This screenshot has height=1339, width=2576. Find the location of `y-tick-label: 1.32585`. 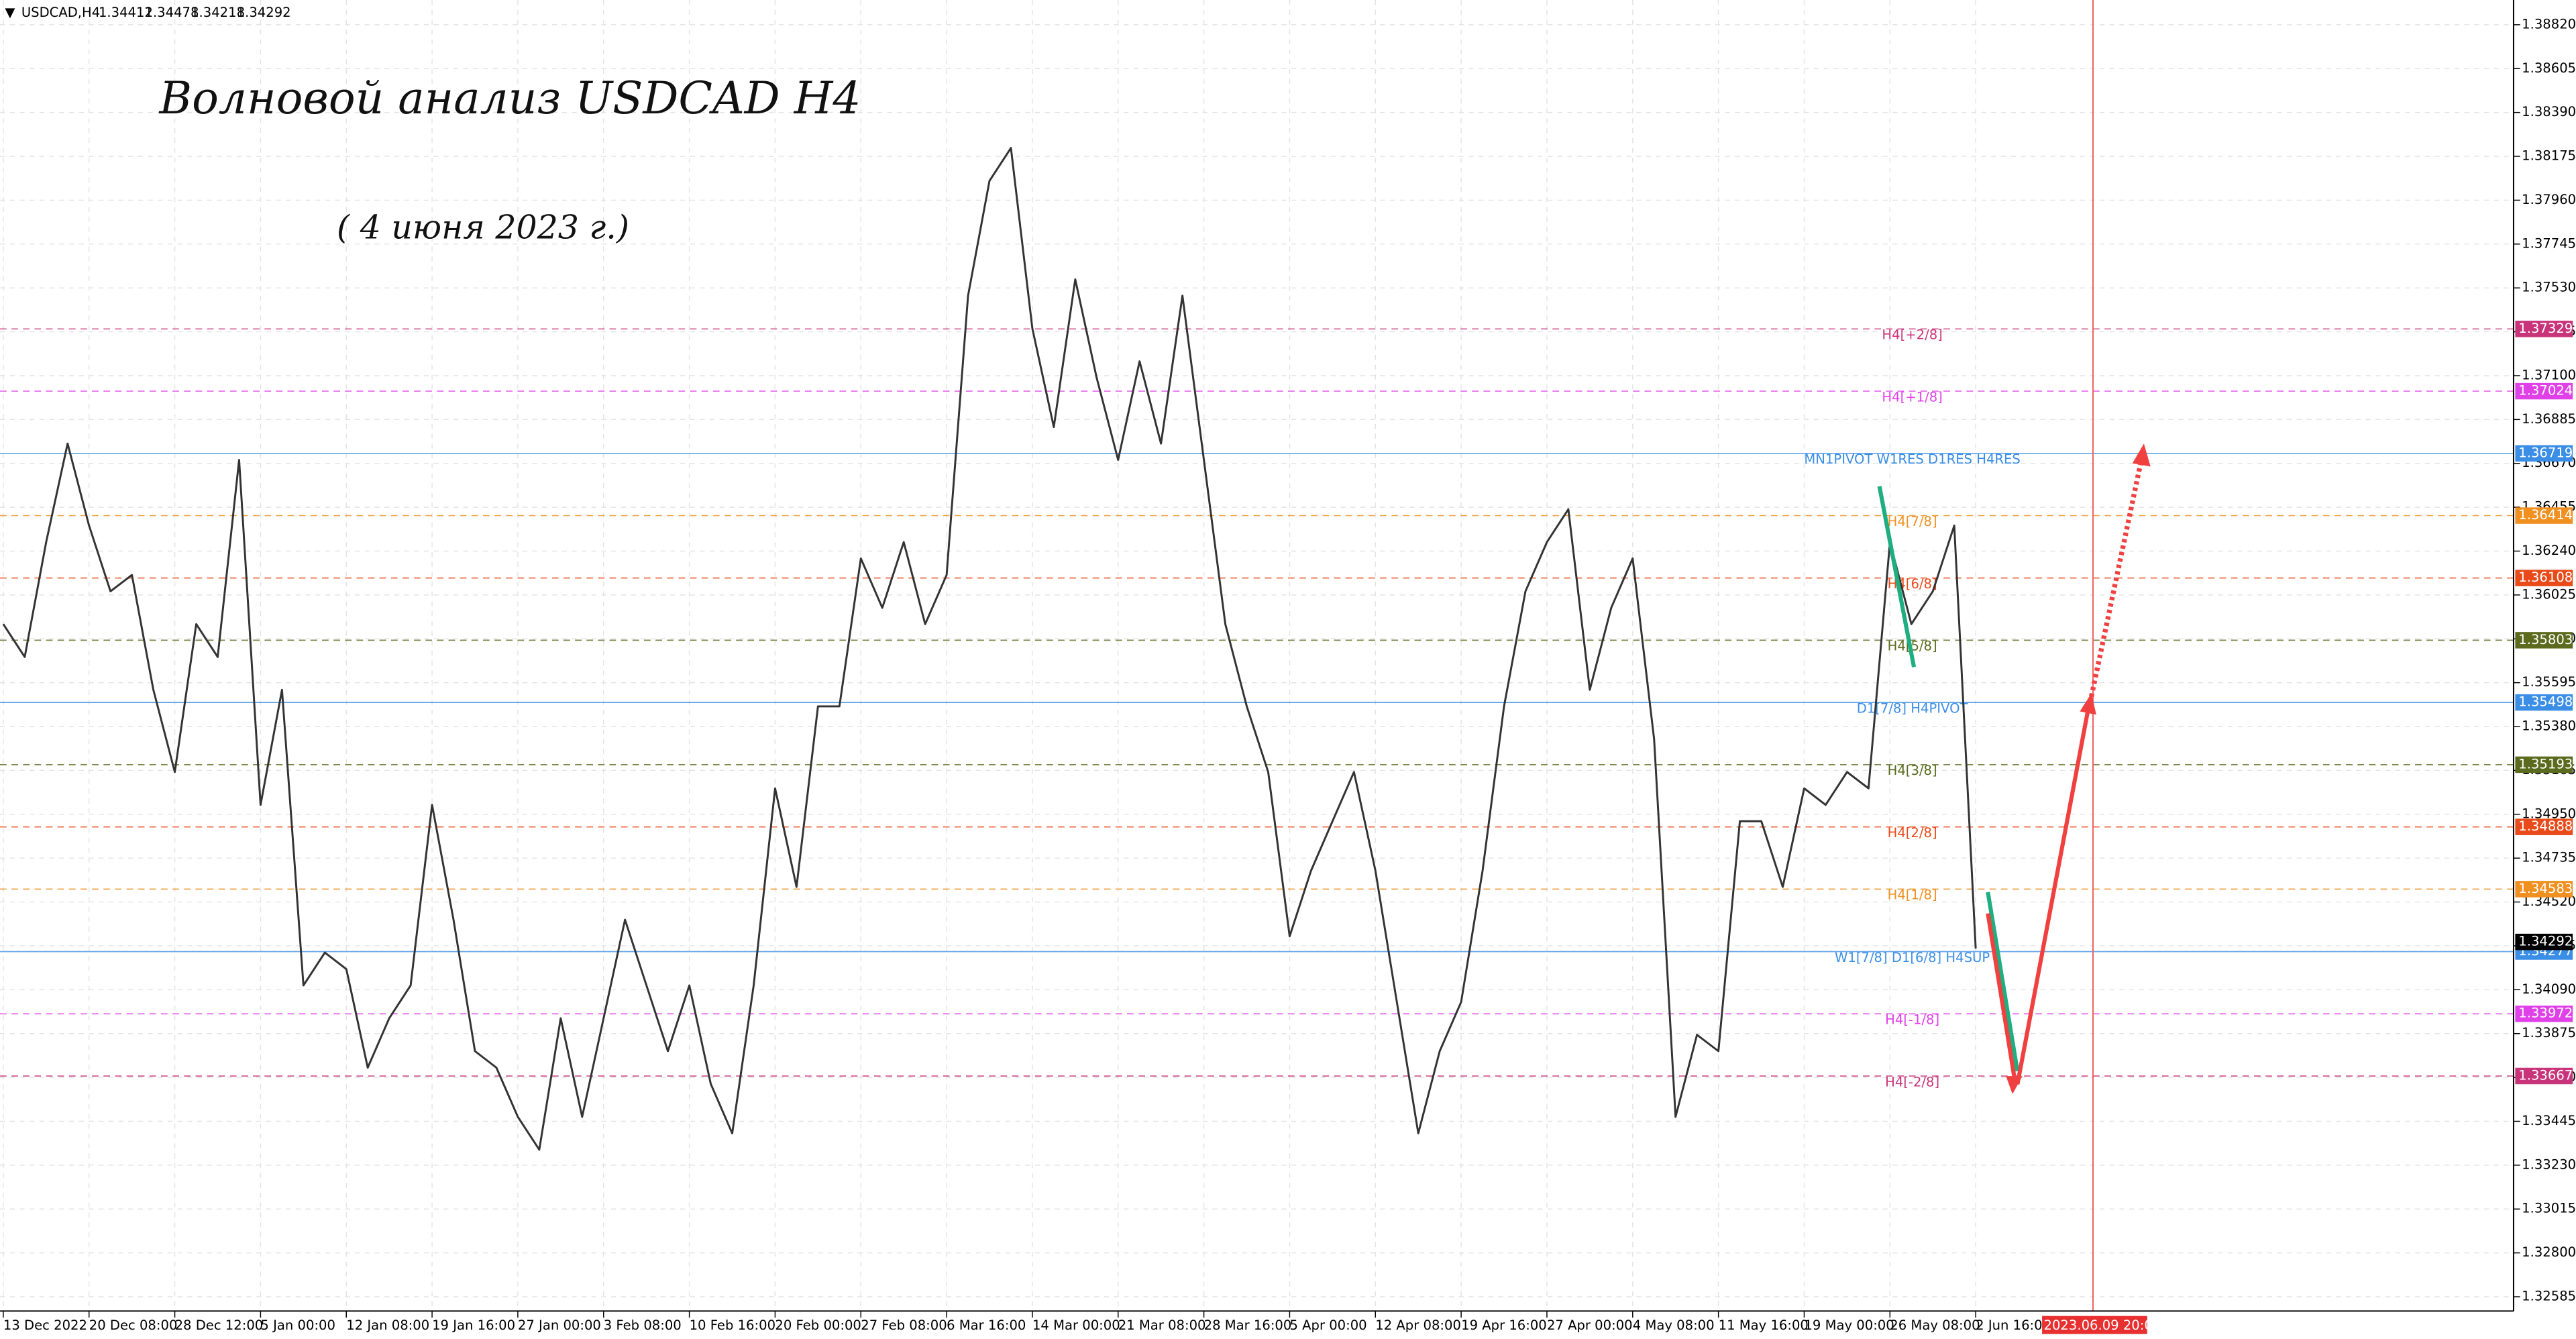

y-tick-label: 1.32585 is located at coordinates (2549, 1296).